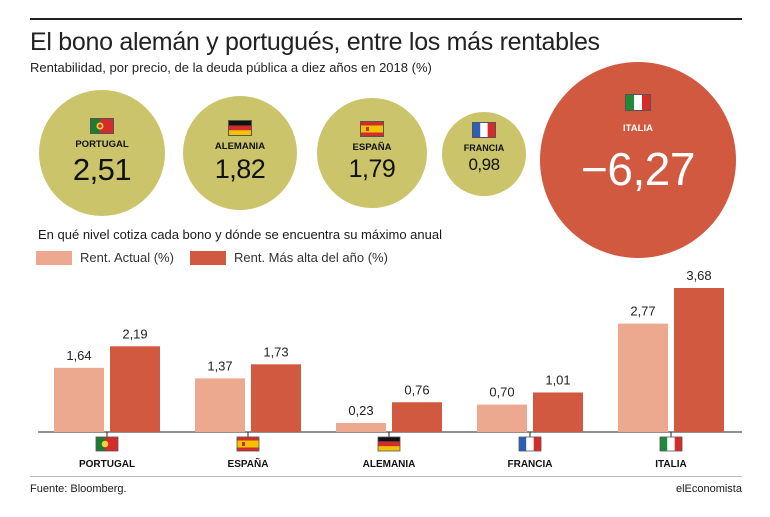 The image size is (770, 517). What do you see at coordinates (638, 128) in the screenshot?
I see `bubble-country-label: ITALIA` at bounding box center [638, 128].